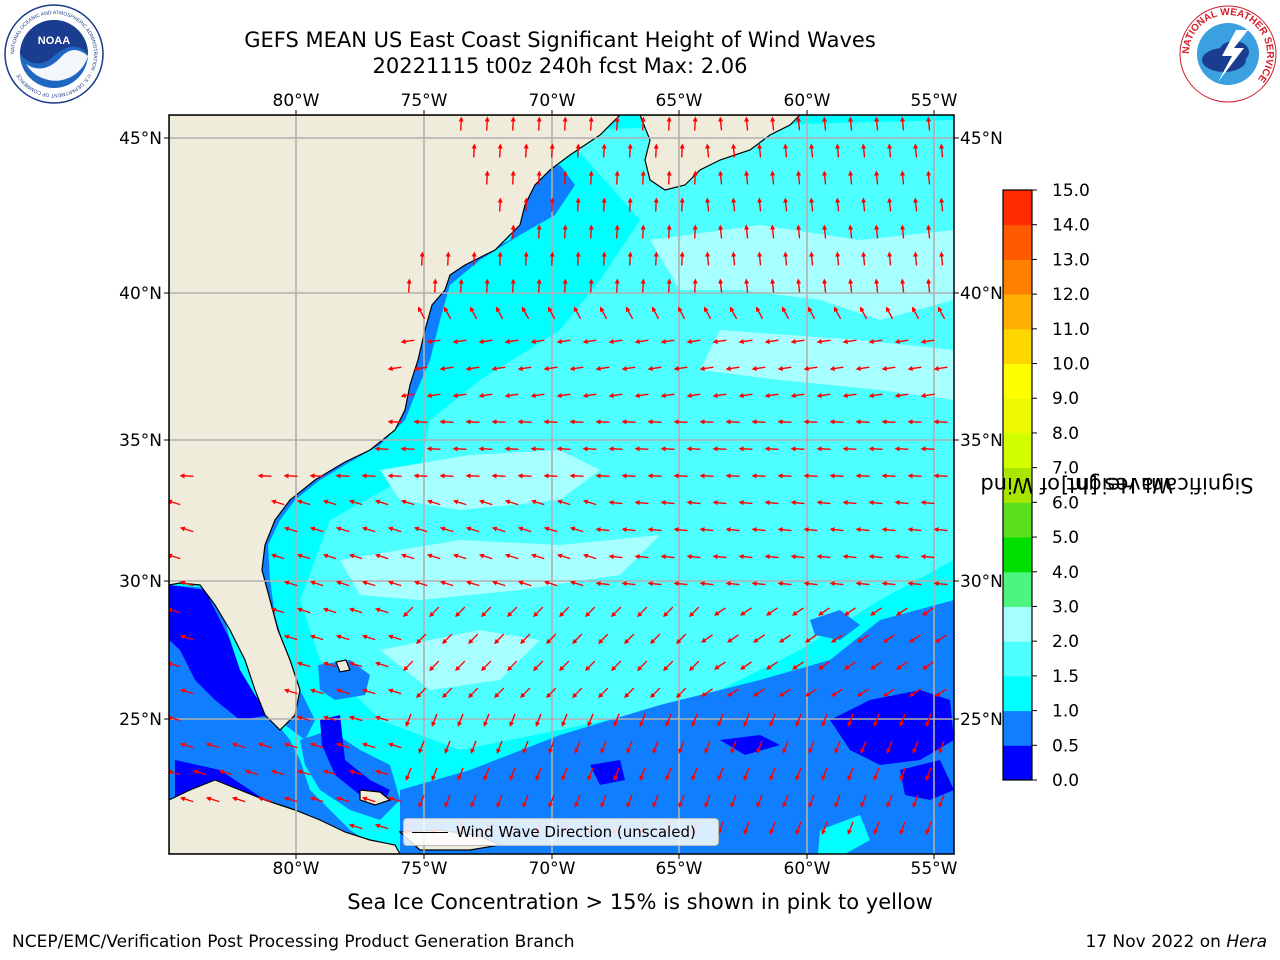  I want to click on lat-label-left: 25°N, so click(140, 720).